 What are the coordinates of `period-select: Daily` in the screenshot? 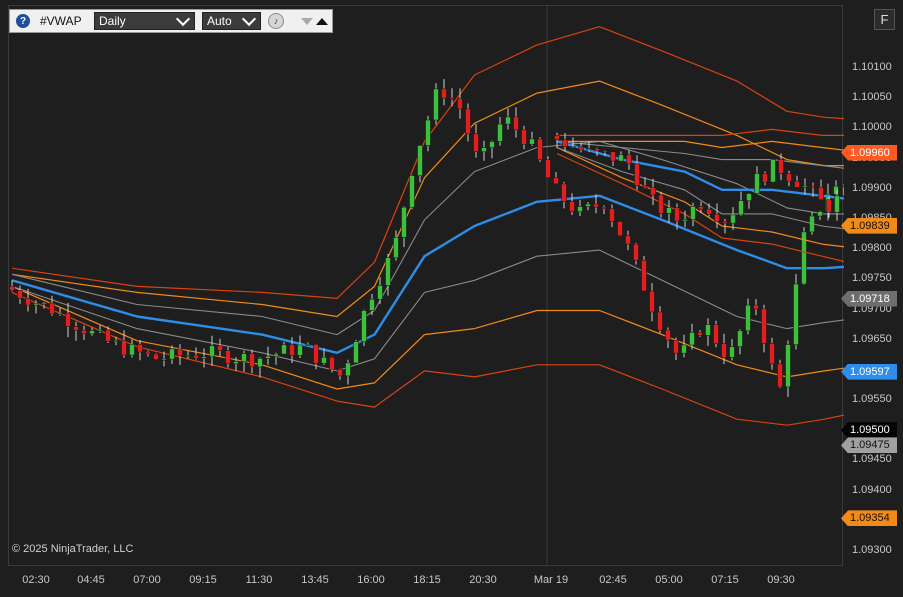 It's located at (144, 20).